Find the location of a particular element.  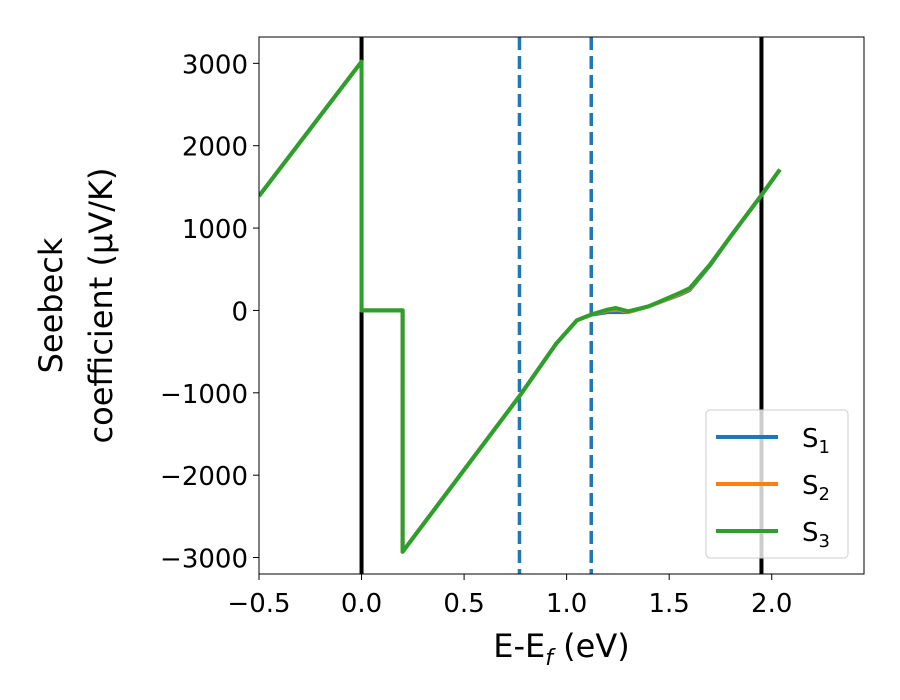

x-tick-label: 0.0 is located at coordinates (361, 604).